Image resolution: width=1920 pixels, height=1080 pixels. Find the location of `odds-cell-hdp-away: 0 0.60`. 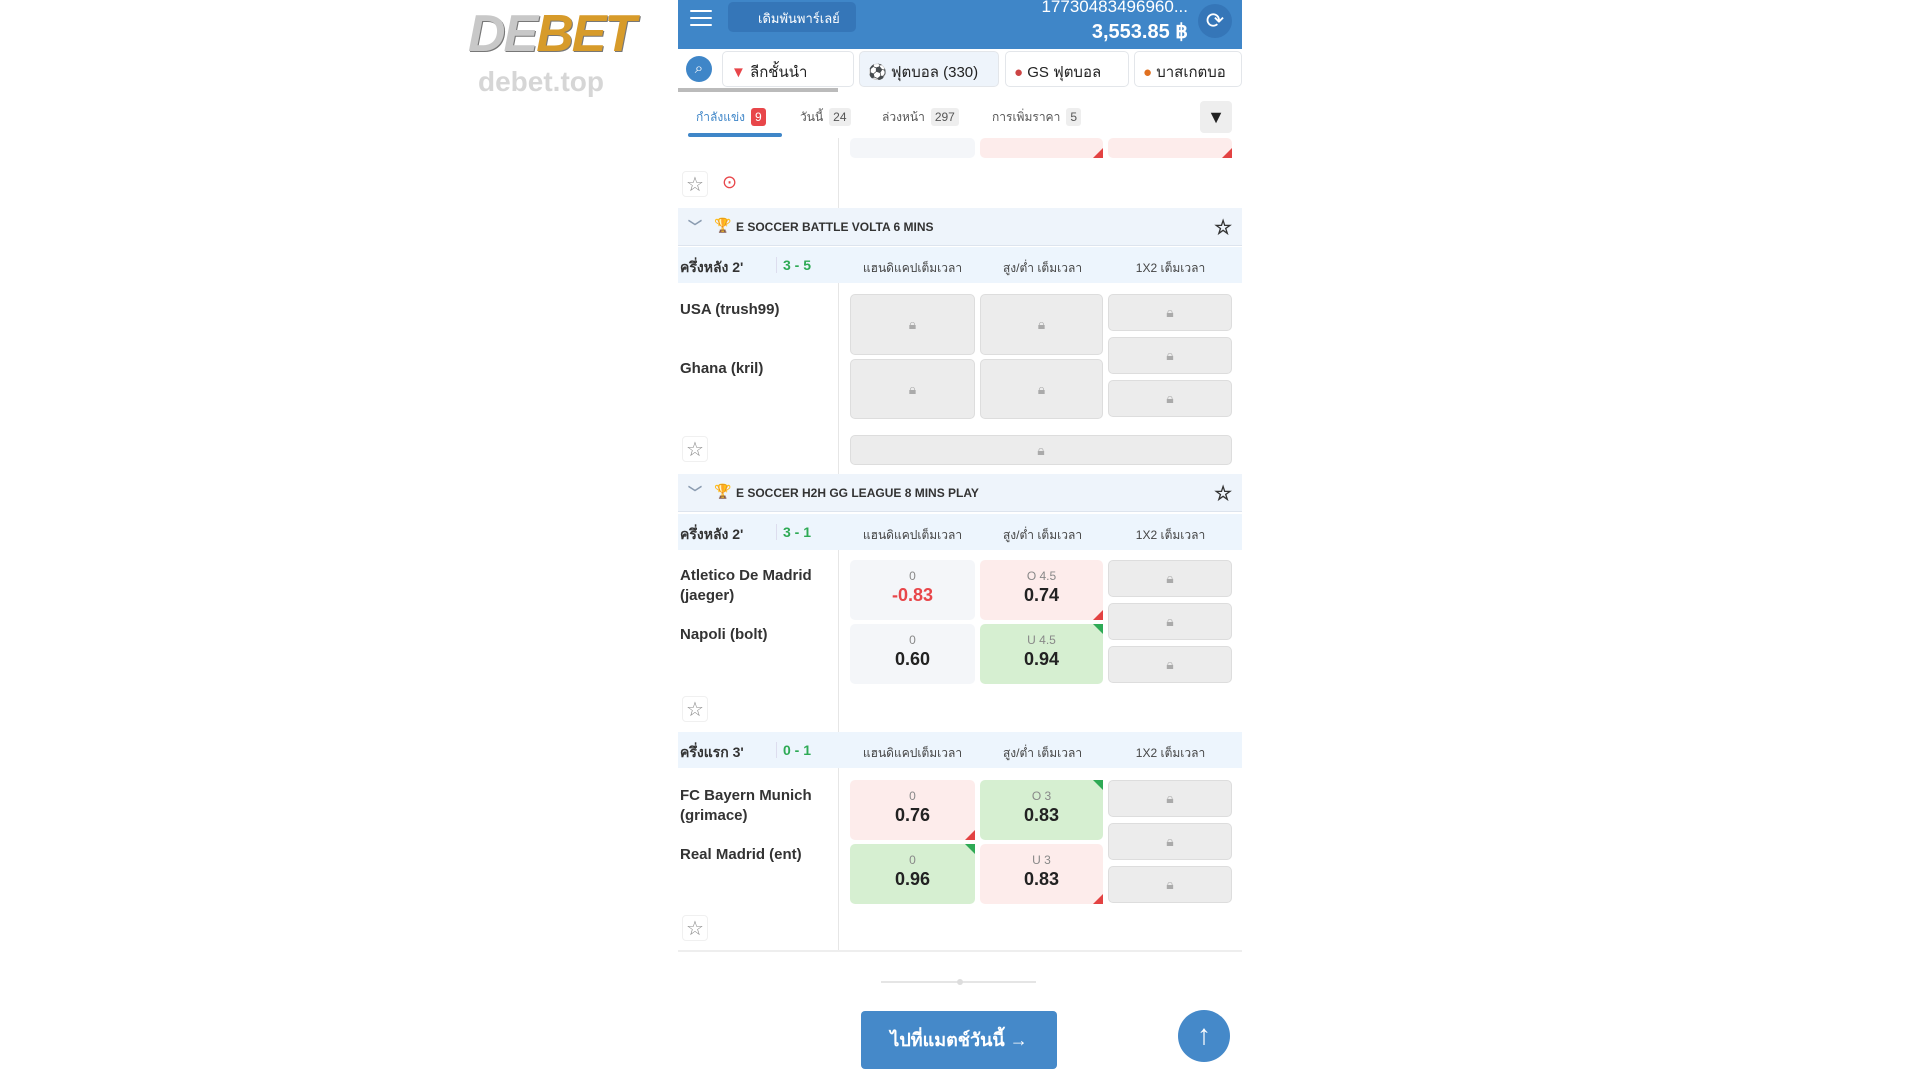

odds-cell-hdp-away: 0 0.60 is located at coordinates (912, 654).